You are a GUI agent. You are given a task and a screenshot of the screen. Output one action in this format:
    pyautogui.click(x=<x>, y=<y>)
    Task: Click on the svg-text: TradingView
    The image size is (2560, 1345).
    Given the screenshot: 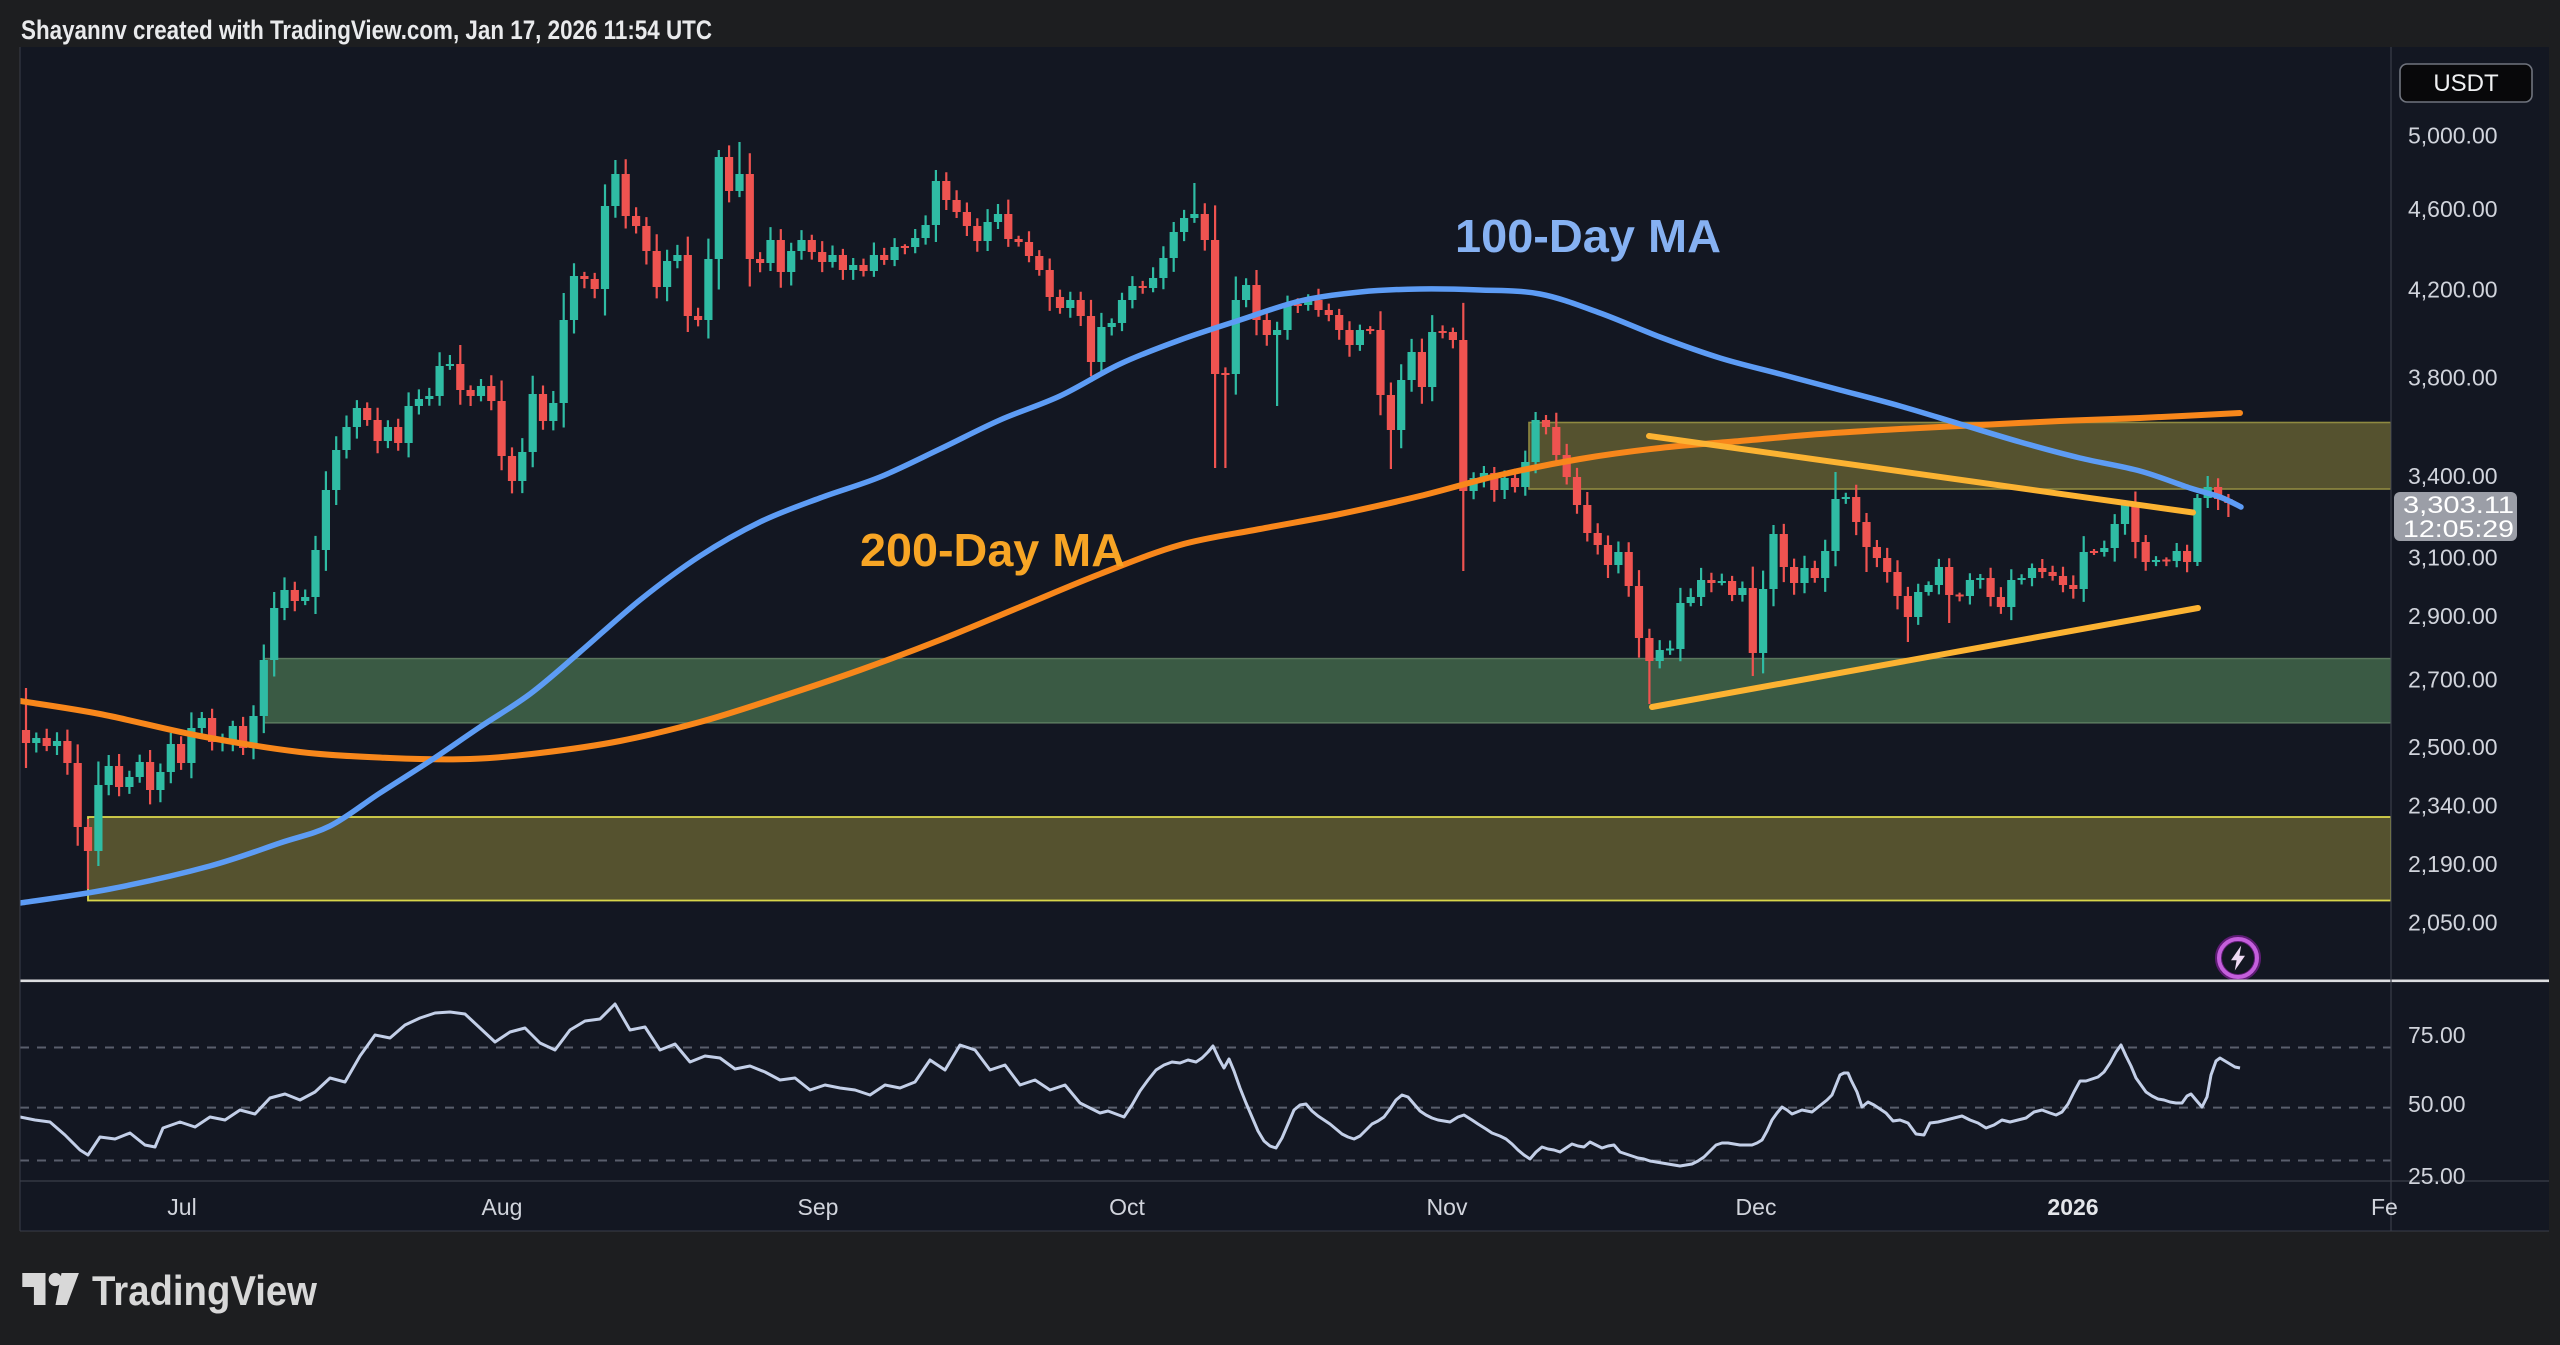 What is the action you would take?
    pyautogui.click(x=204, y=1290)
    